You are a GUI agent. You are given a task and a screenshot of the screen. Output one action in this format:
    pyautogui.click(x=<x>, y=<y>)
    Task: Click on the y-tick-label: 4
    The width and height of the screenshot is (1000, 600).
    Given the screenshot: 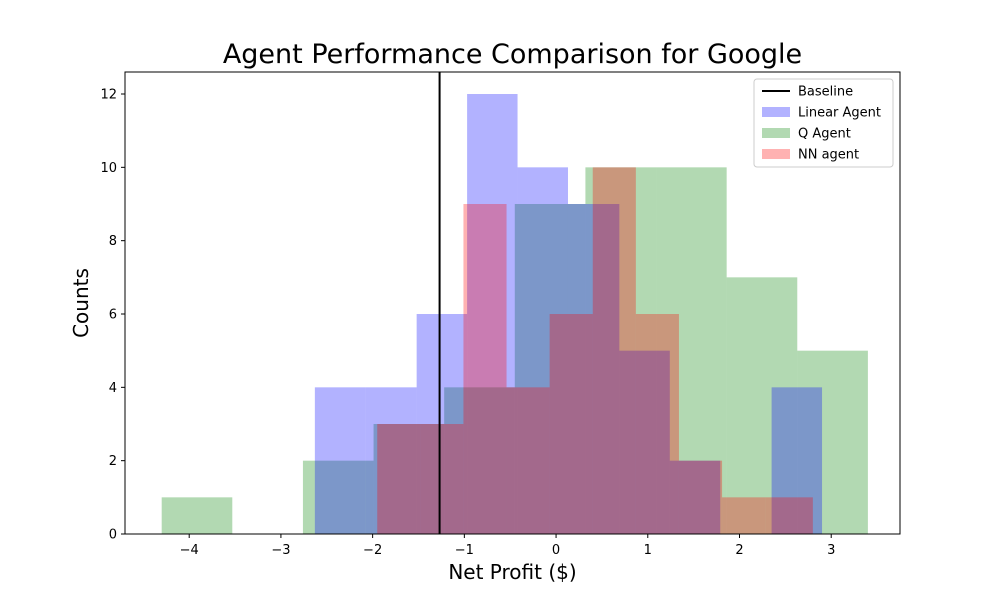 What is the action you would take?
    pyautogui.click(x=113, y=388)
    